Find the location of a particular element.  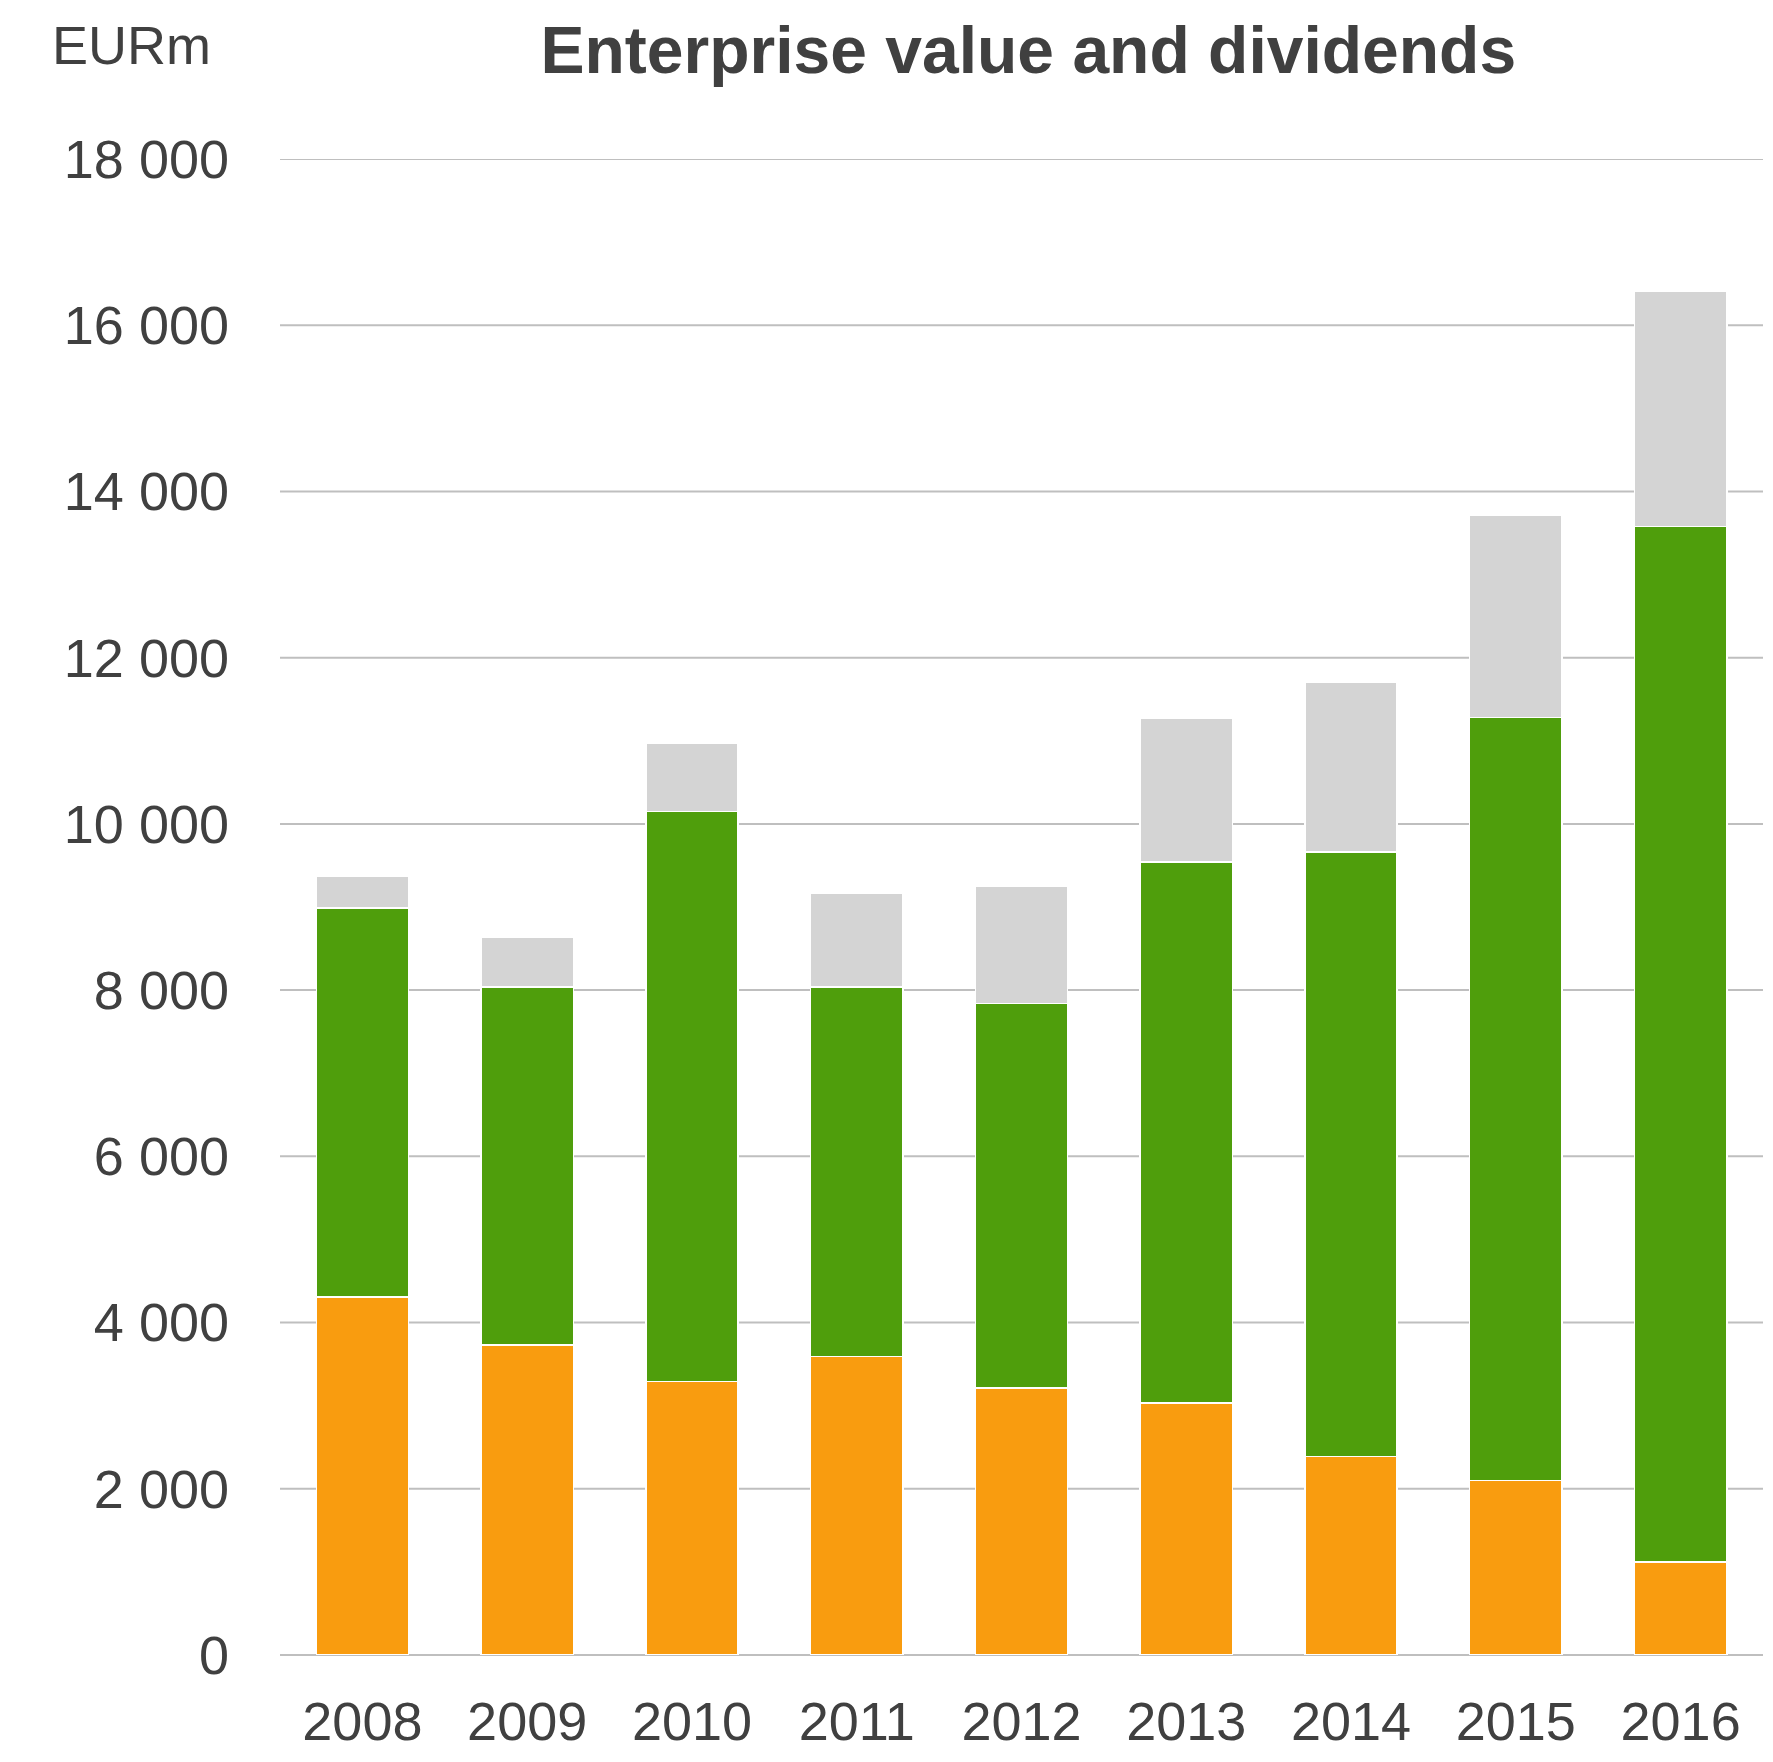

y-tick-label: 14 000 is located at coordinates (146, 491).